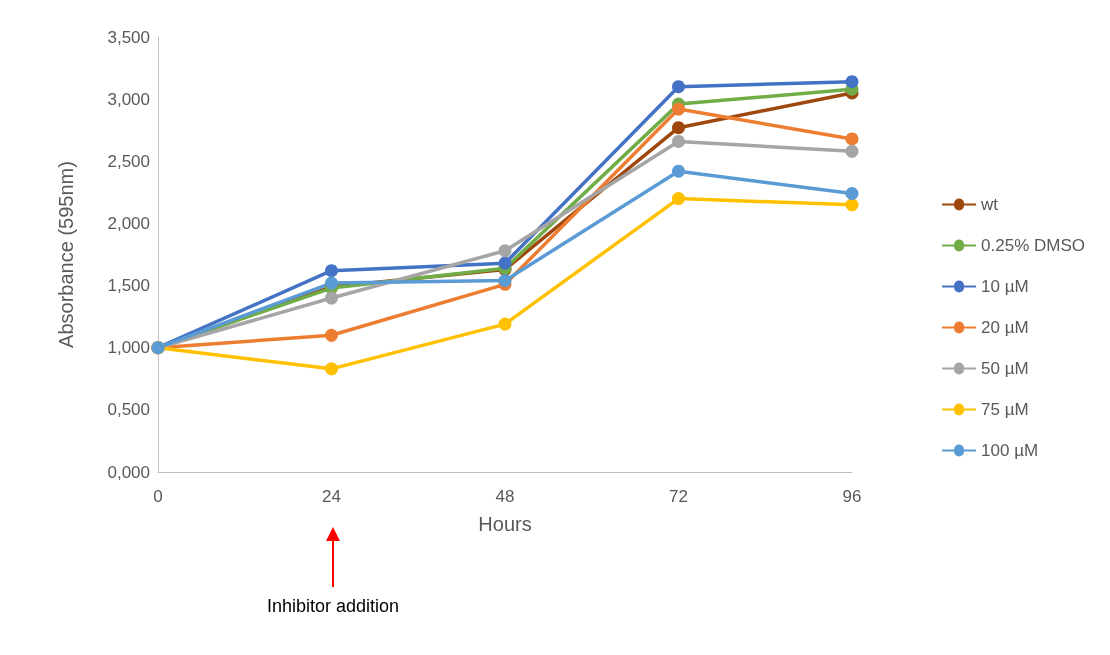 The height and width of the screenshot is (655, 1110). What do you see at coordinates (852, 496) in the screenshot?
I see `x-tick-label: 96` at bounding box center [852, 496].